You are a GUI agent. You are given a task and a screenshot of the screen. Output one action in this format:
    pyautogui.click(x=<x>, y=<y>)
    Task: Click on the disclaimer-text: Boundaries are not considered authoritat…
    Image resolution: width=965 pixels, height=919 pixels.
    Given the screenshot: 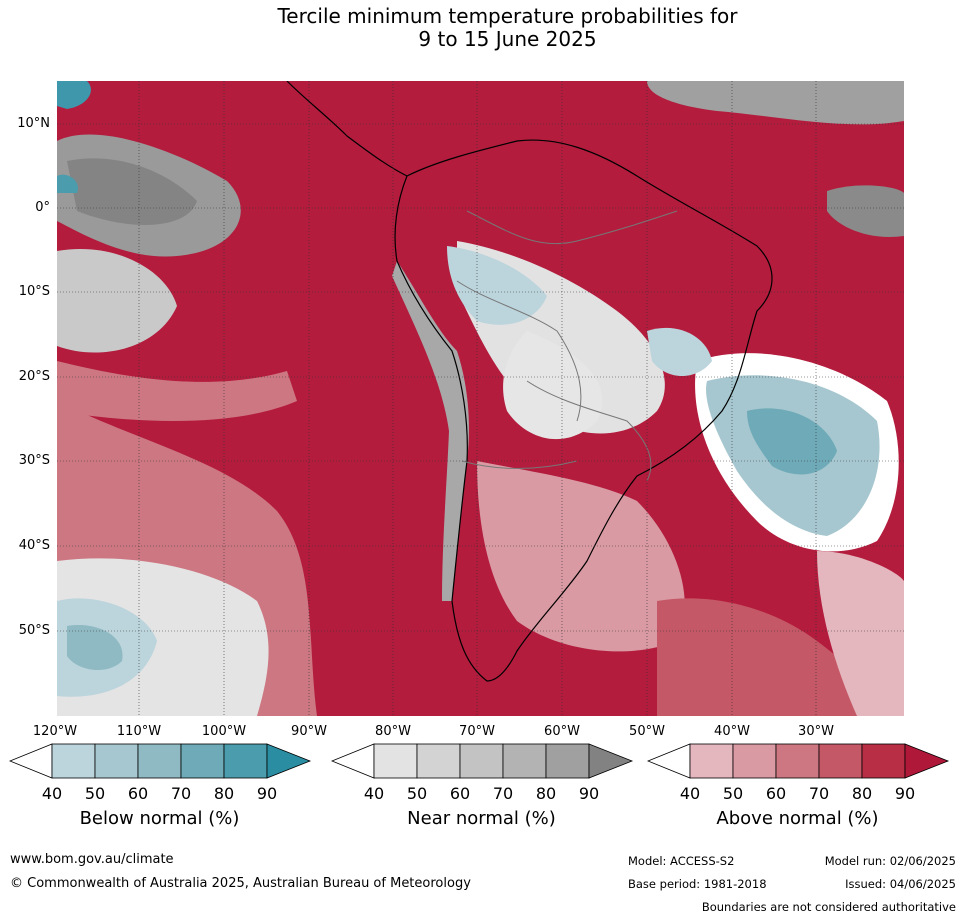 What is the action you would take?
    pyautogui.click(x=828, y=907)
    